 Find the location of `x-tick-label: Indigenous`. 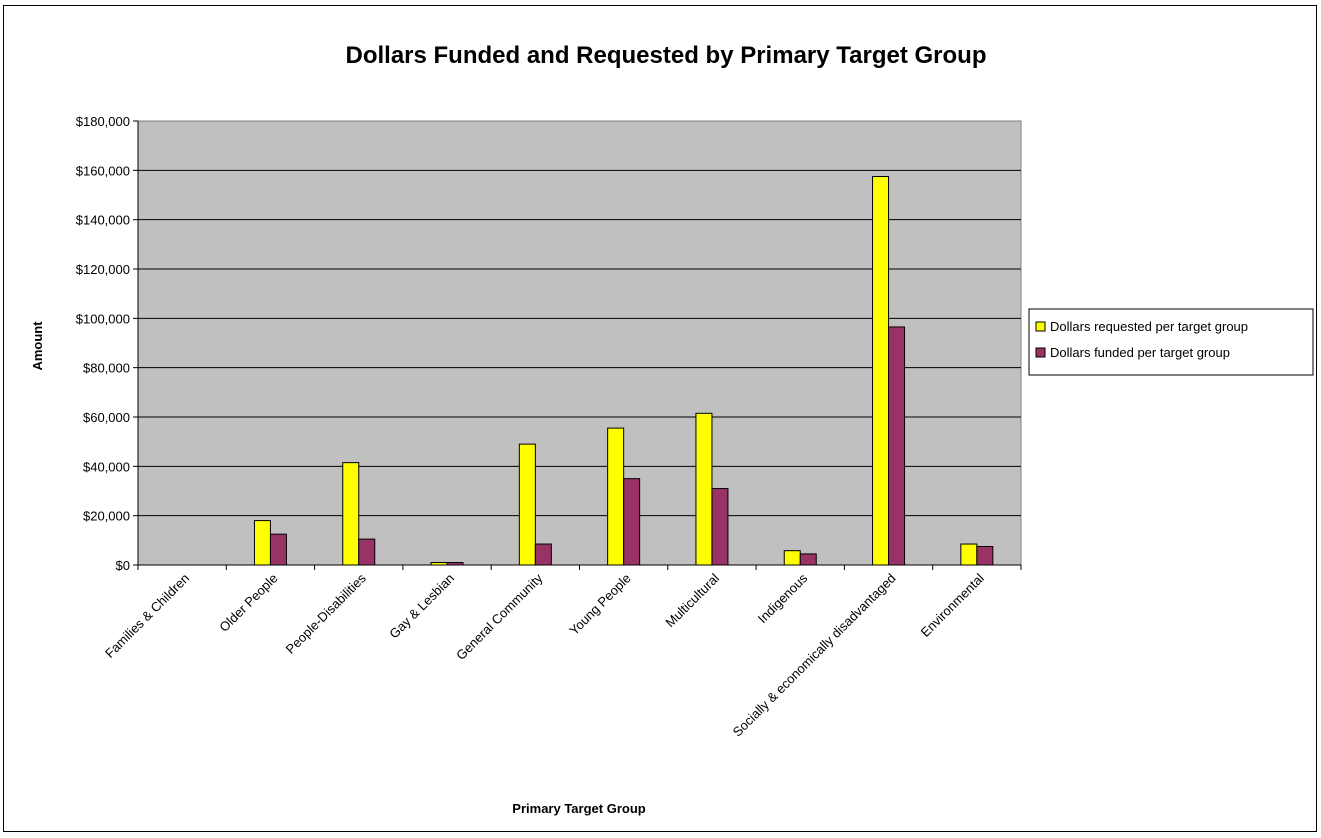

x-tick-label: Indigenous is located at coordinates (783, 598).